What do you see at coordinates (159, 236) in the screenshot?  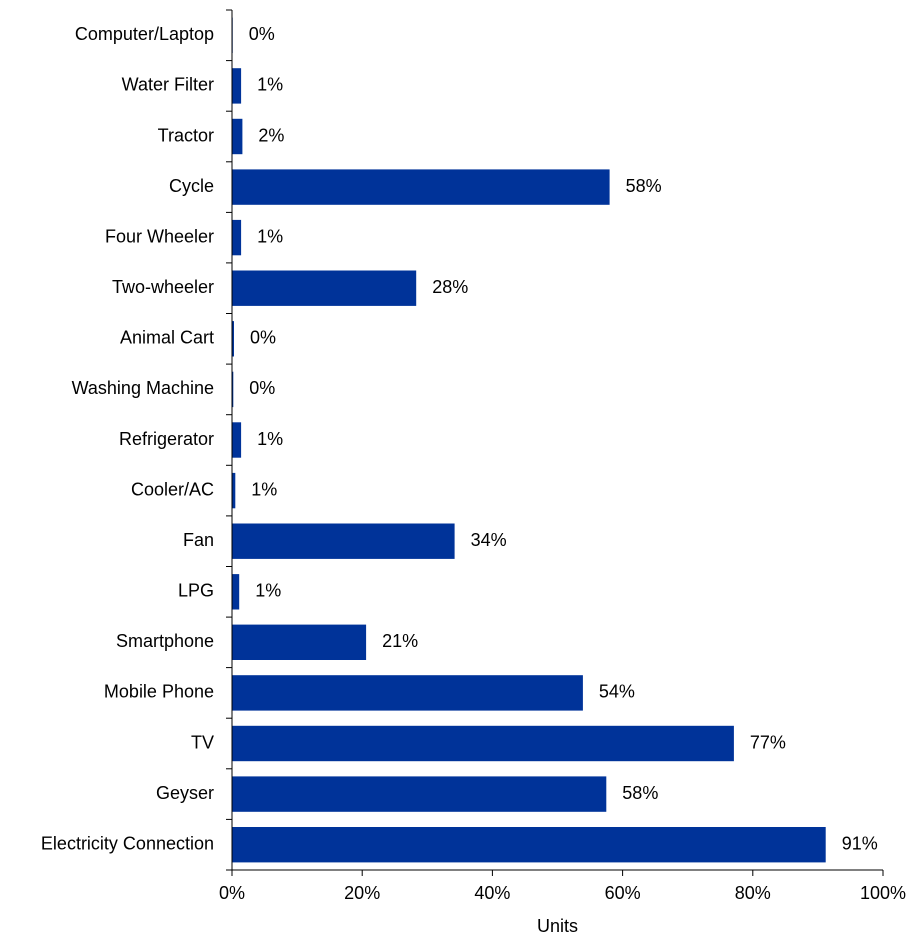 I see `category-label: Four Wheeler` at bounding box center [159, 236].